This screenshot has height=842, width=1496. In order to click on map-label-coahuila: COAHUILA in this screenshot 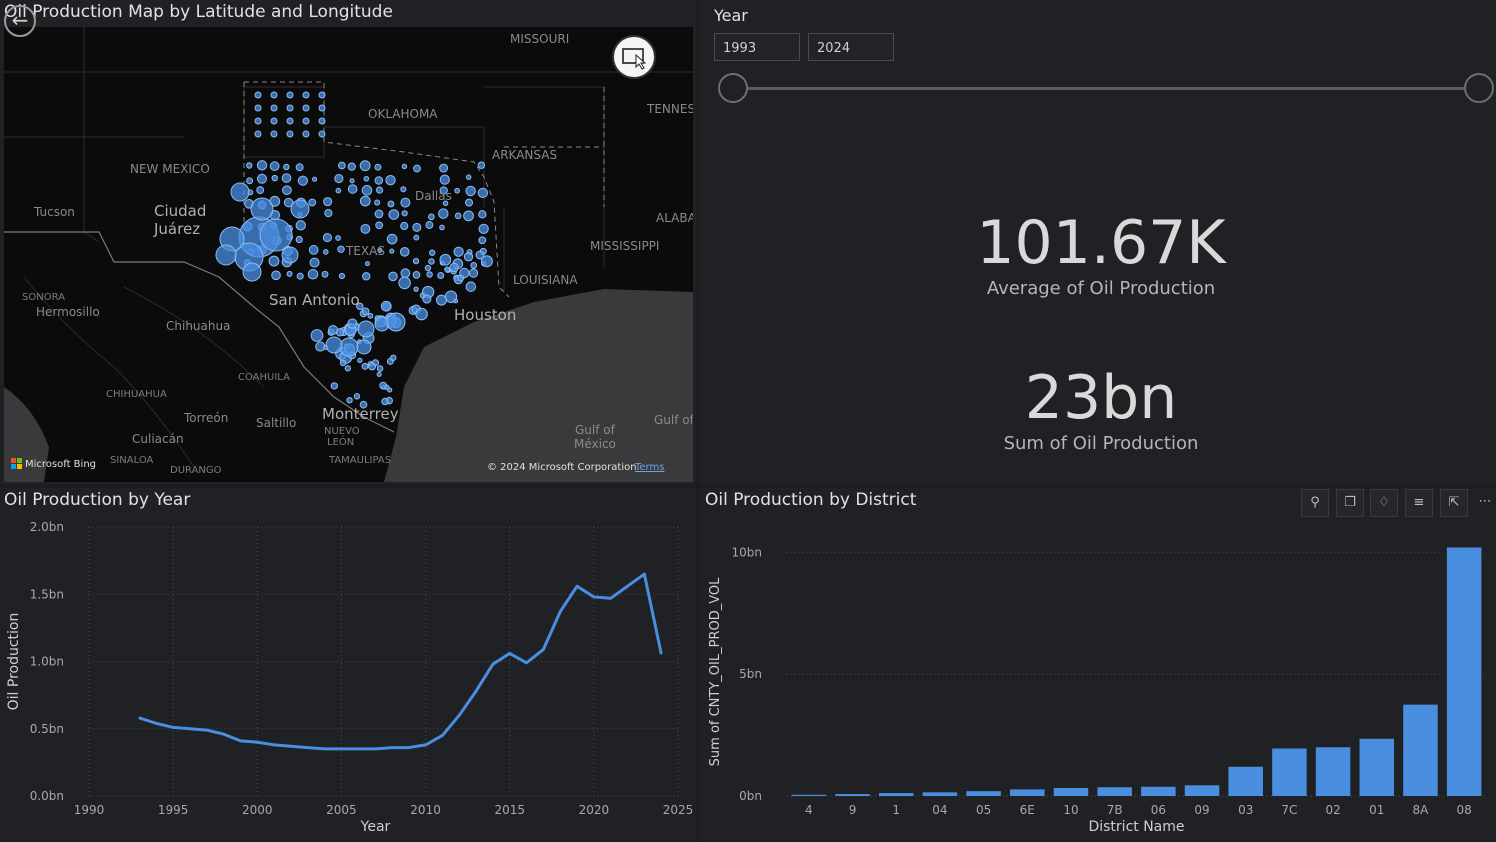, I will do `click(264, 377)`.